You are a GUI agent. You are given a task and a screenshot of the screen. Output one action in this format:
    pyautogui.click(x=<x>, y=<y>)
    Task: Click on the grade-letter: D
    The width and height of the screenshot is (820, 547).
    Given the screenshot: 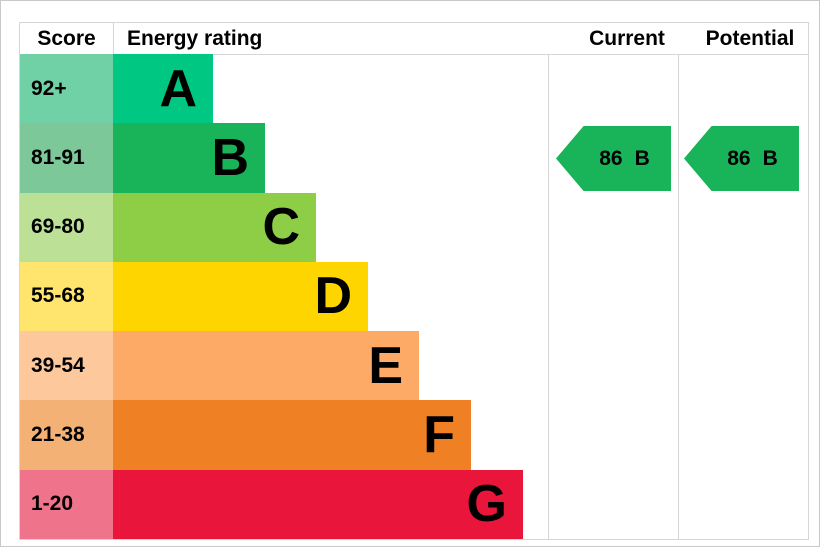 What is the action you would take?
    pyautogui.click(x=333, y=296)
    